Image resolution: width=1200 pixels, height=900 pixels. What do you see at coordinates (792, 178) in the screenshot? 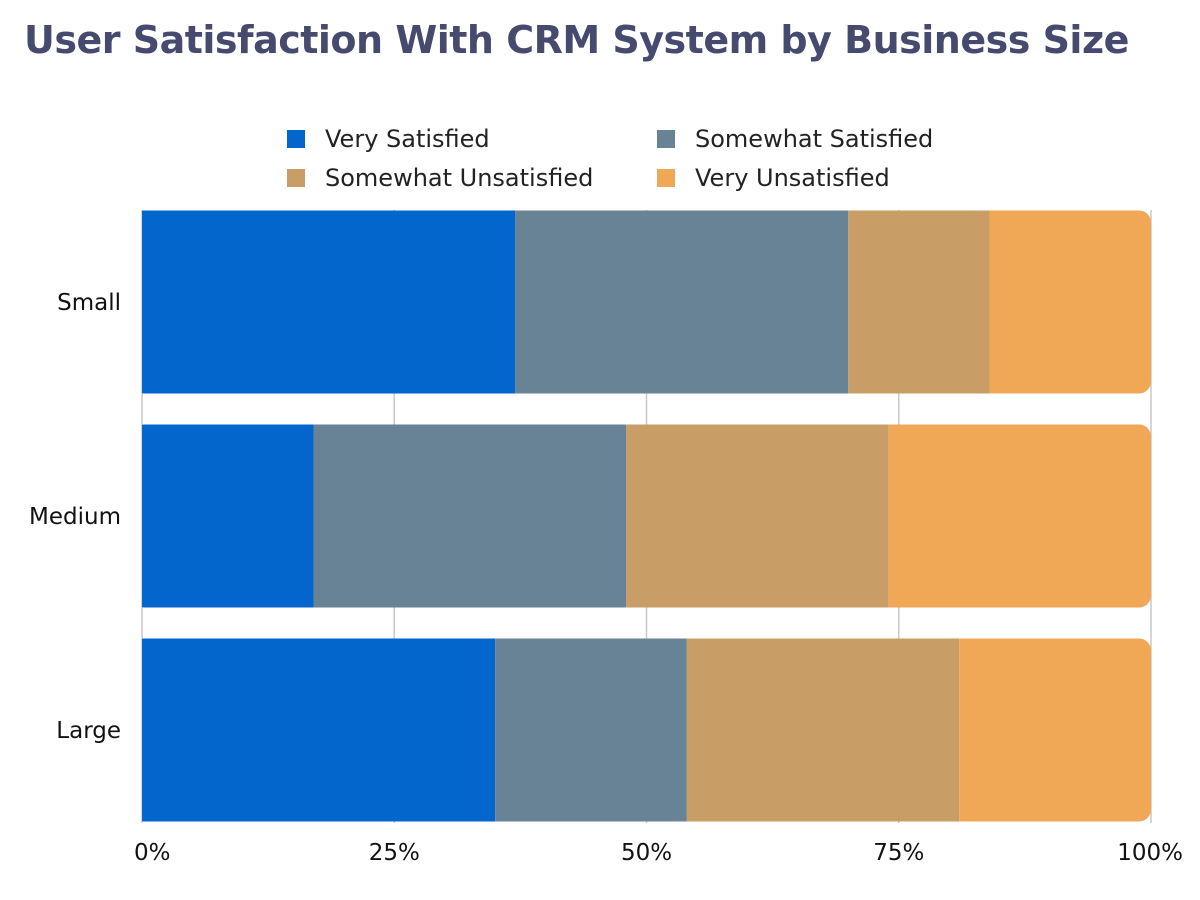
I see `legend-label-very-unsatisfied: Very Unsatisfied` at bounding box center [792, 178].